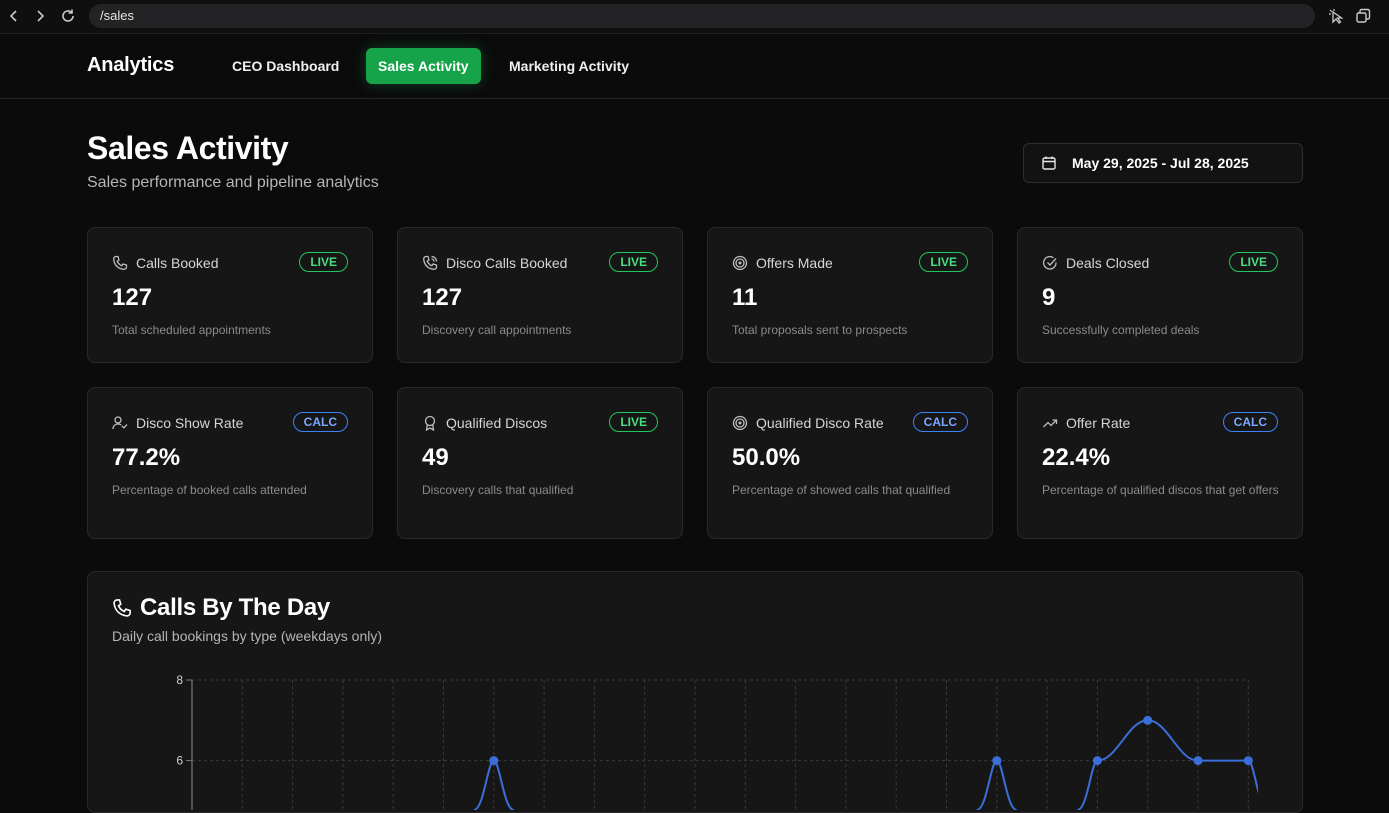 This screenshot has height=813, width=1389. I want to click on y-tick-label: 6, so click(179, 761).